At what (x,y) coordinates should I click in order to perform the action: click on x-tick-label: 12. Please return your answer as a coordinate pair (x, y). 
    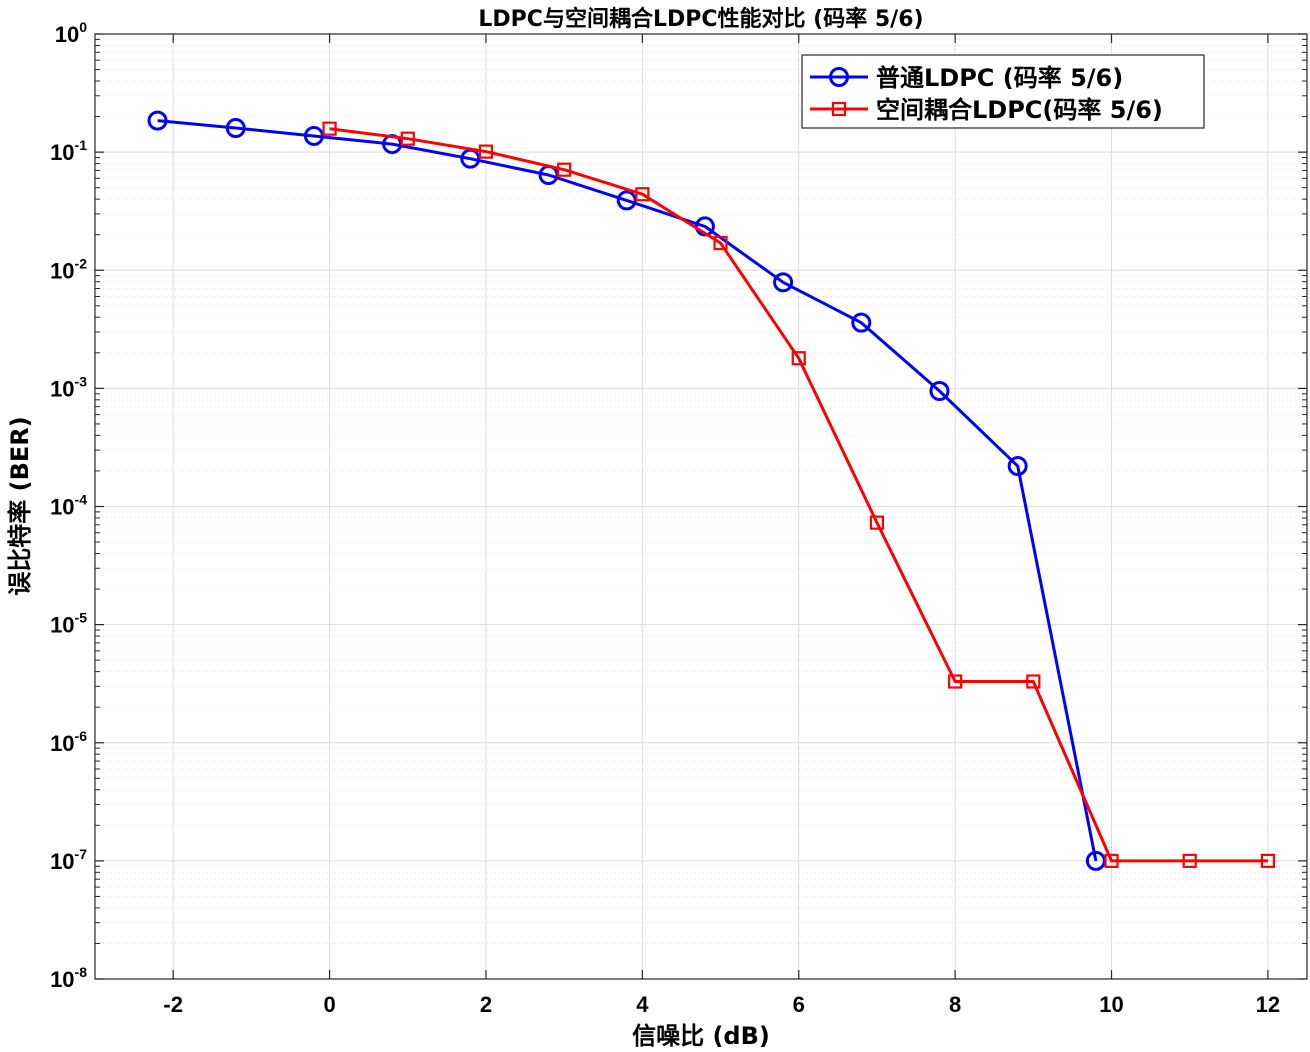
    Looking at the image, I should click on (1268, 1004).